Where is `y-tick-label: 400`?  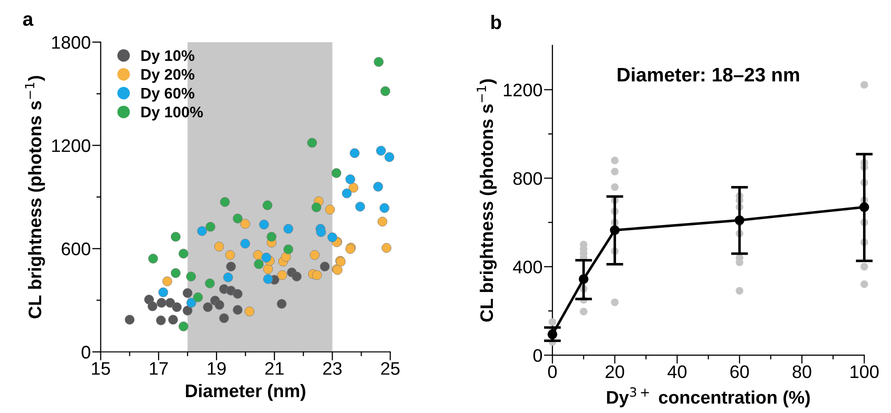 y-tick-label: 400 is located at coordinates (527, 267).